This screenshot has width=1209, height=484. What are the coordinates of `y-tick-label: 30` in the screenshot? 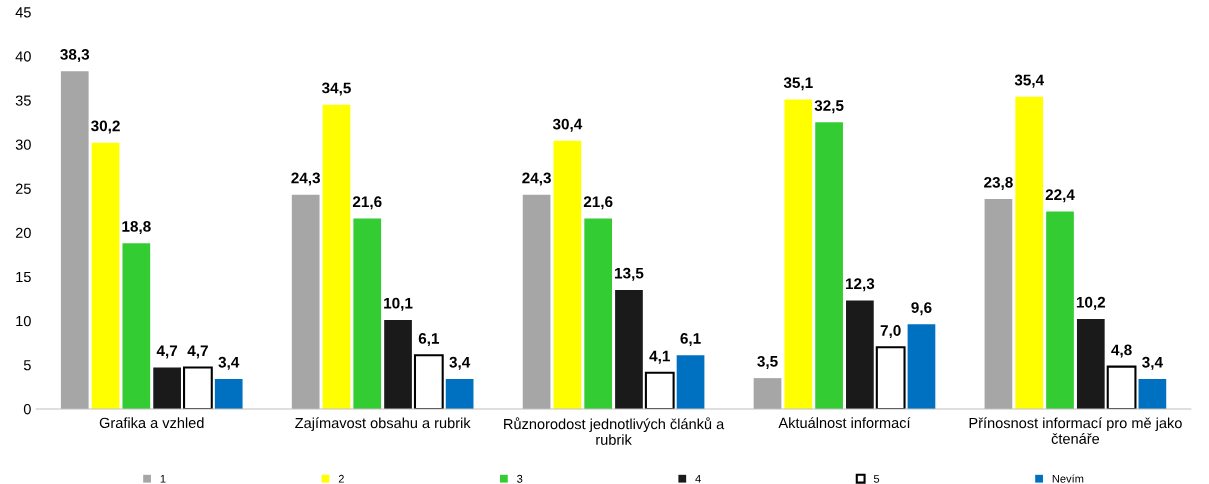 It's located at (23, 144).